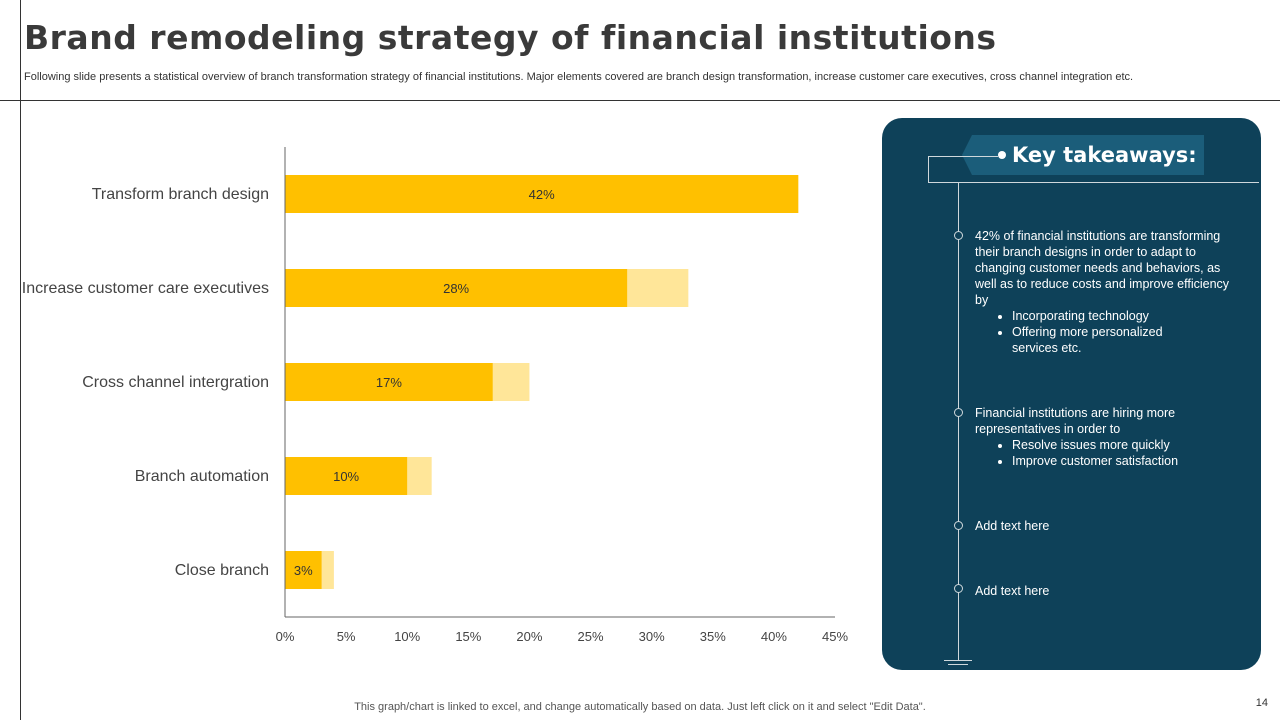  Describe the element at coordinates (1093, 182) in the screenshot. I see `banner-underline` at that location.